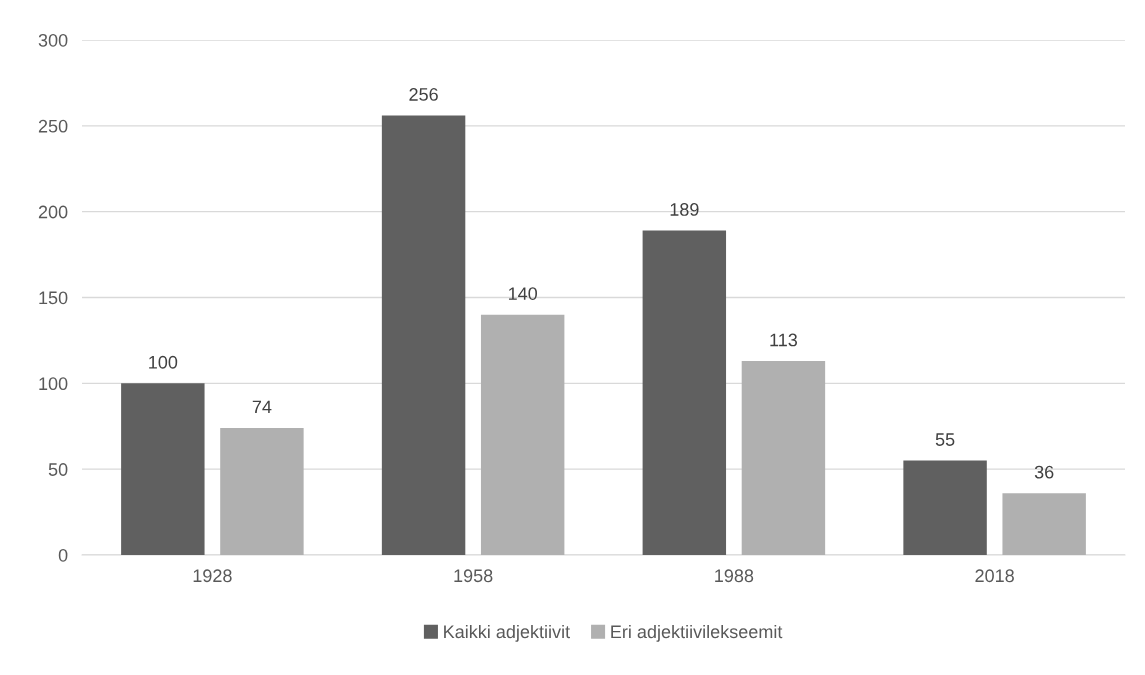 Image resolution: width=1145 pixels, height=675 pixels. Describe the element at coordinates (523, 293) in the screenshot. I see `data-label: 140` at that location.